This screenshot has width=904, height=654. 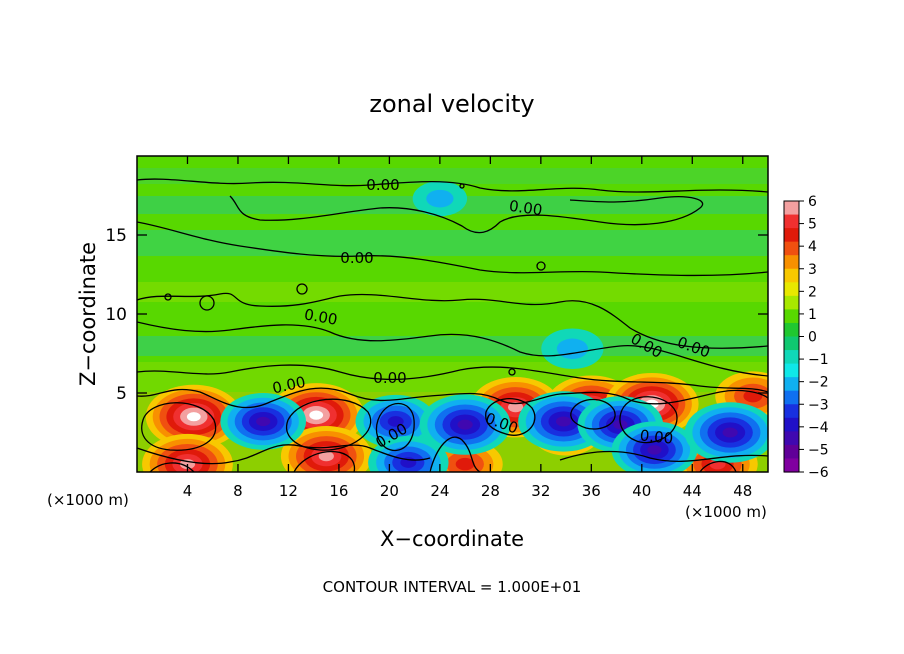 I want to click on x-tick-label: 20, so click(x=389, y=491).